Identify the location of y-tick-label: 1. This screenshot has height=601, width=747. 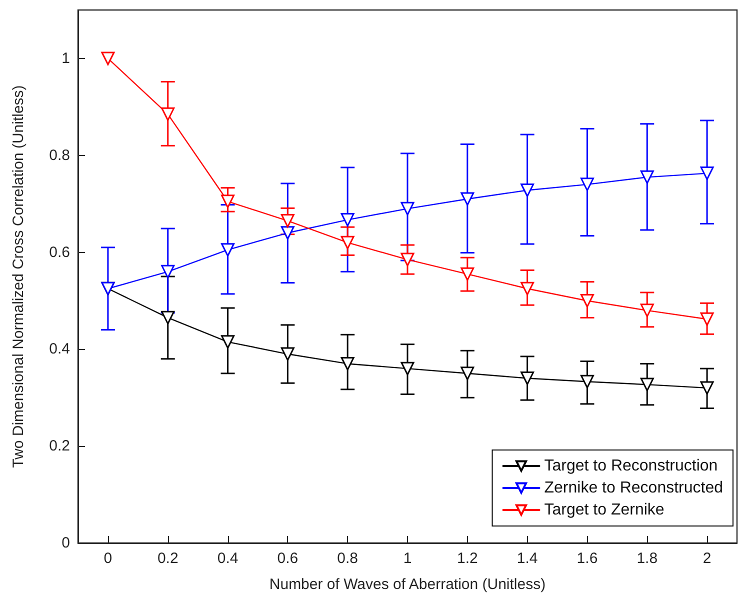
(66, 58).